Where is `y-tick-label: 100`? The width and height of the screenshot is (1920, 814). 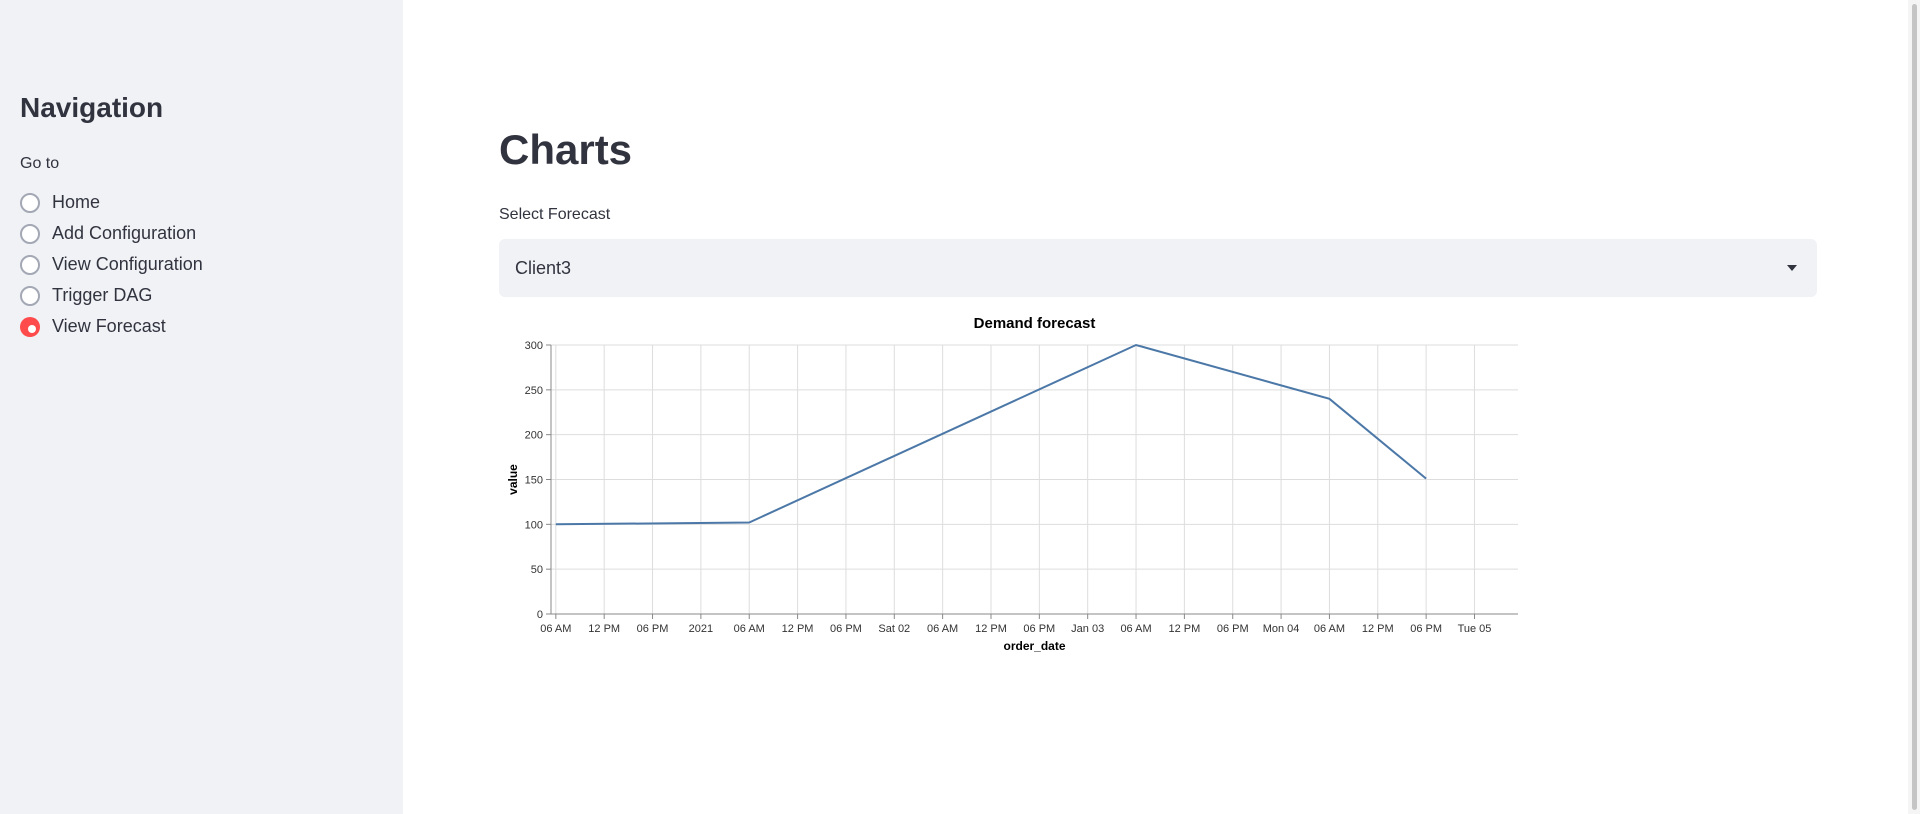
y-tick-label: 100 is located at coordinates (534, 525).